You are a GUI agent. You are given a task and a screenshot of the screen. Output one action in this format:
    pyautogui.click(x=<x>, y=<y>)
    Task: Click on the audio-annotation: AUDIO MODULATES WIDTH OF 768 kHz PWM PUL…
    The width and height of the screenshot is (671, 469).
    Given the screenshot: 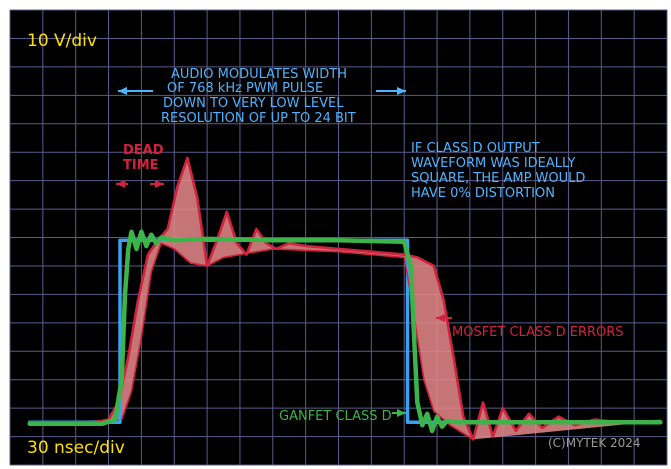 What is the action you would take?
    pyautogui.click(x=258, y=96)
    